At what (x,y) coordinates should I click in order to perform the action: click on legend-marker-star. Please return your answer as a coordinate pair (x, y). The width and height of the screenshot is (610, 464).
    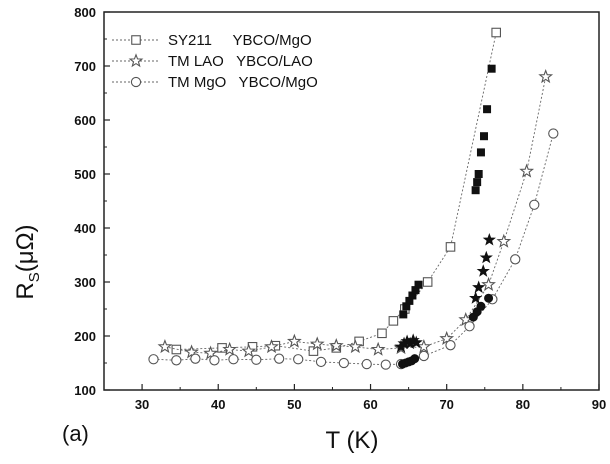
    Looking at the image, I should click on (136, 60).